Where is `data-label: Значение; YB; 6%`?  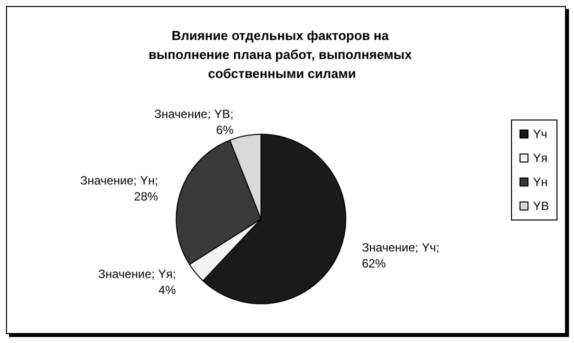 data-label: Значение; YB; 6% is located at coordinates (194, 121).